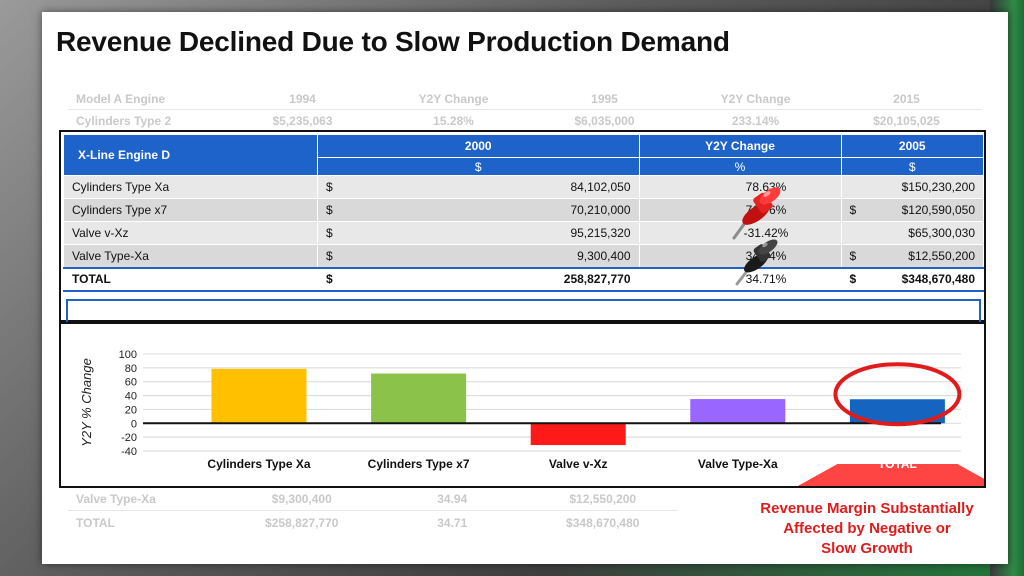  What do you see at coordinates (604, 120) in the screenshot?
I see `ghost-cell: $6,035,000` at bounding box center [604, 120].